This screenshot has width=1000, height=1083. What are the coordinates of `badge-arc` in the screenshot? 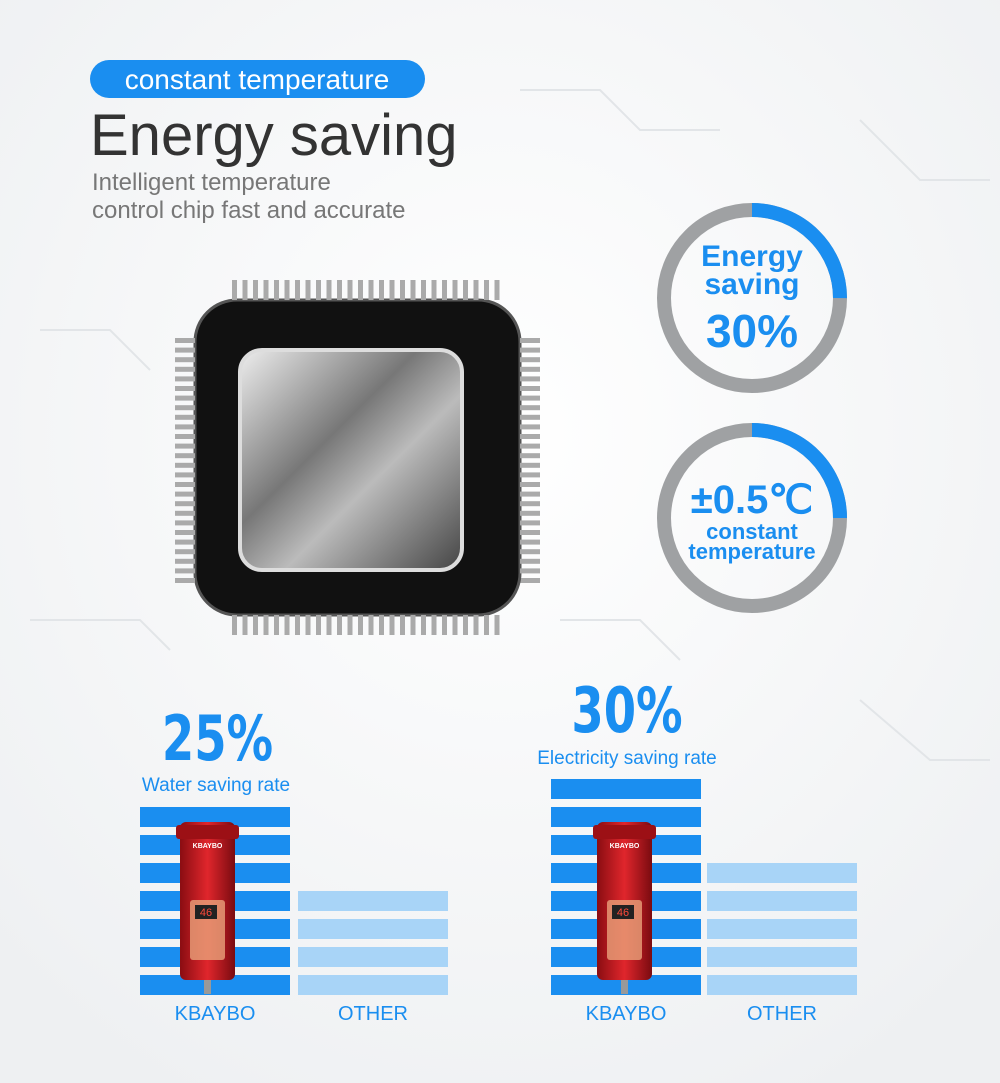 It's located at (752, 518).